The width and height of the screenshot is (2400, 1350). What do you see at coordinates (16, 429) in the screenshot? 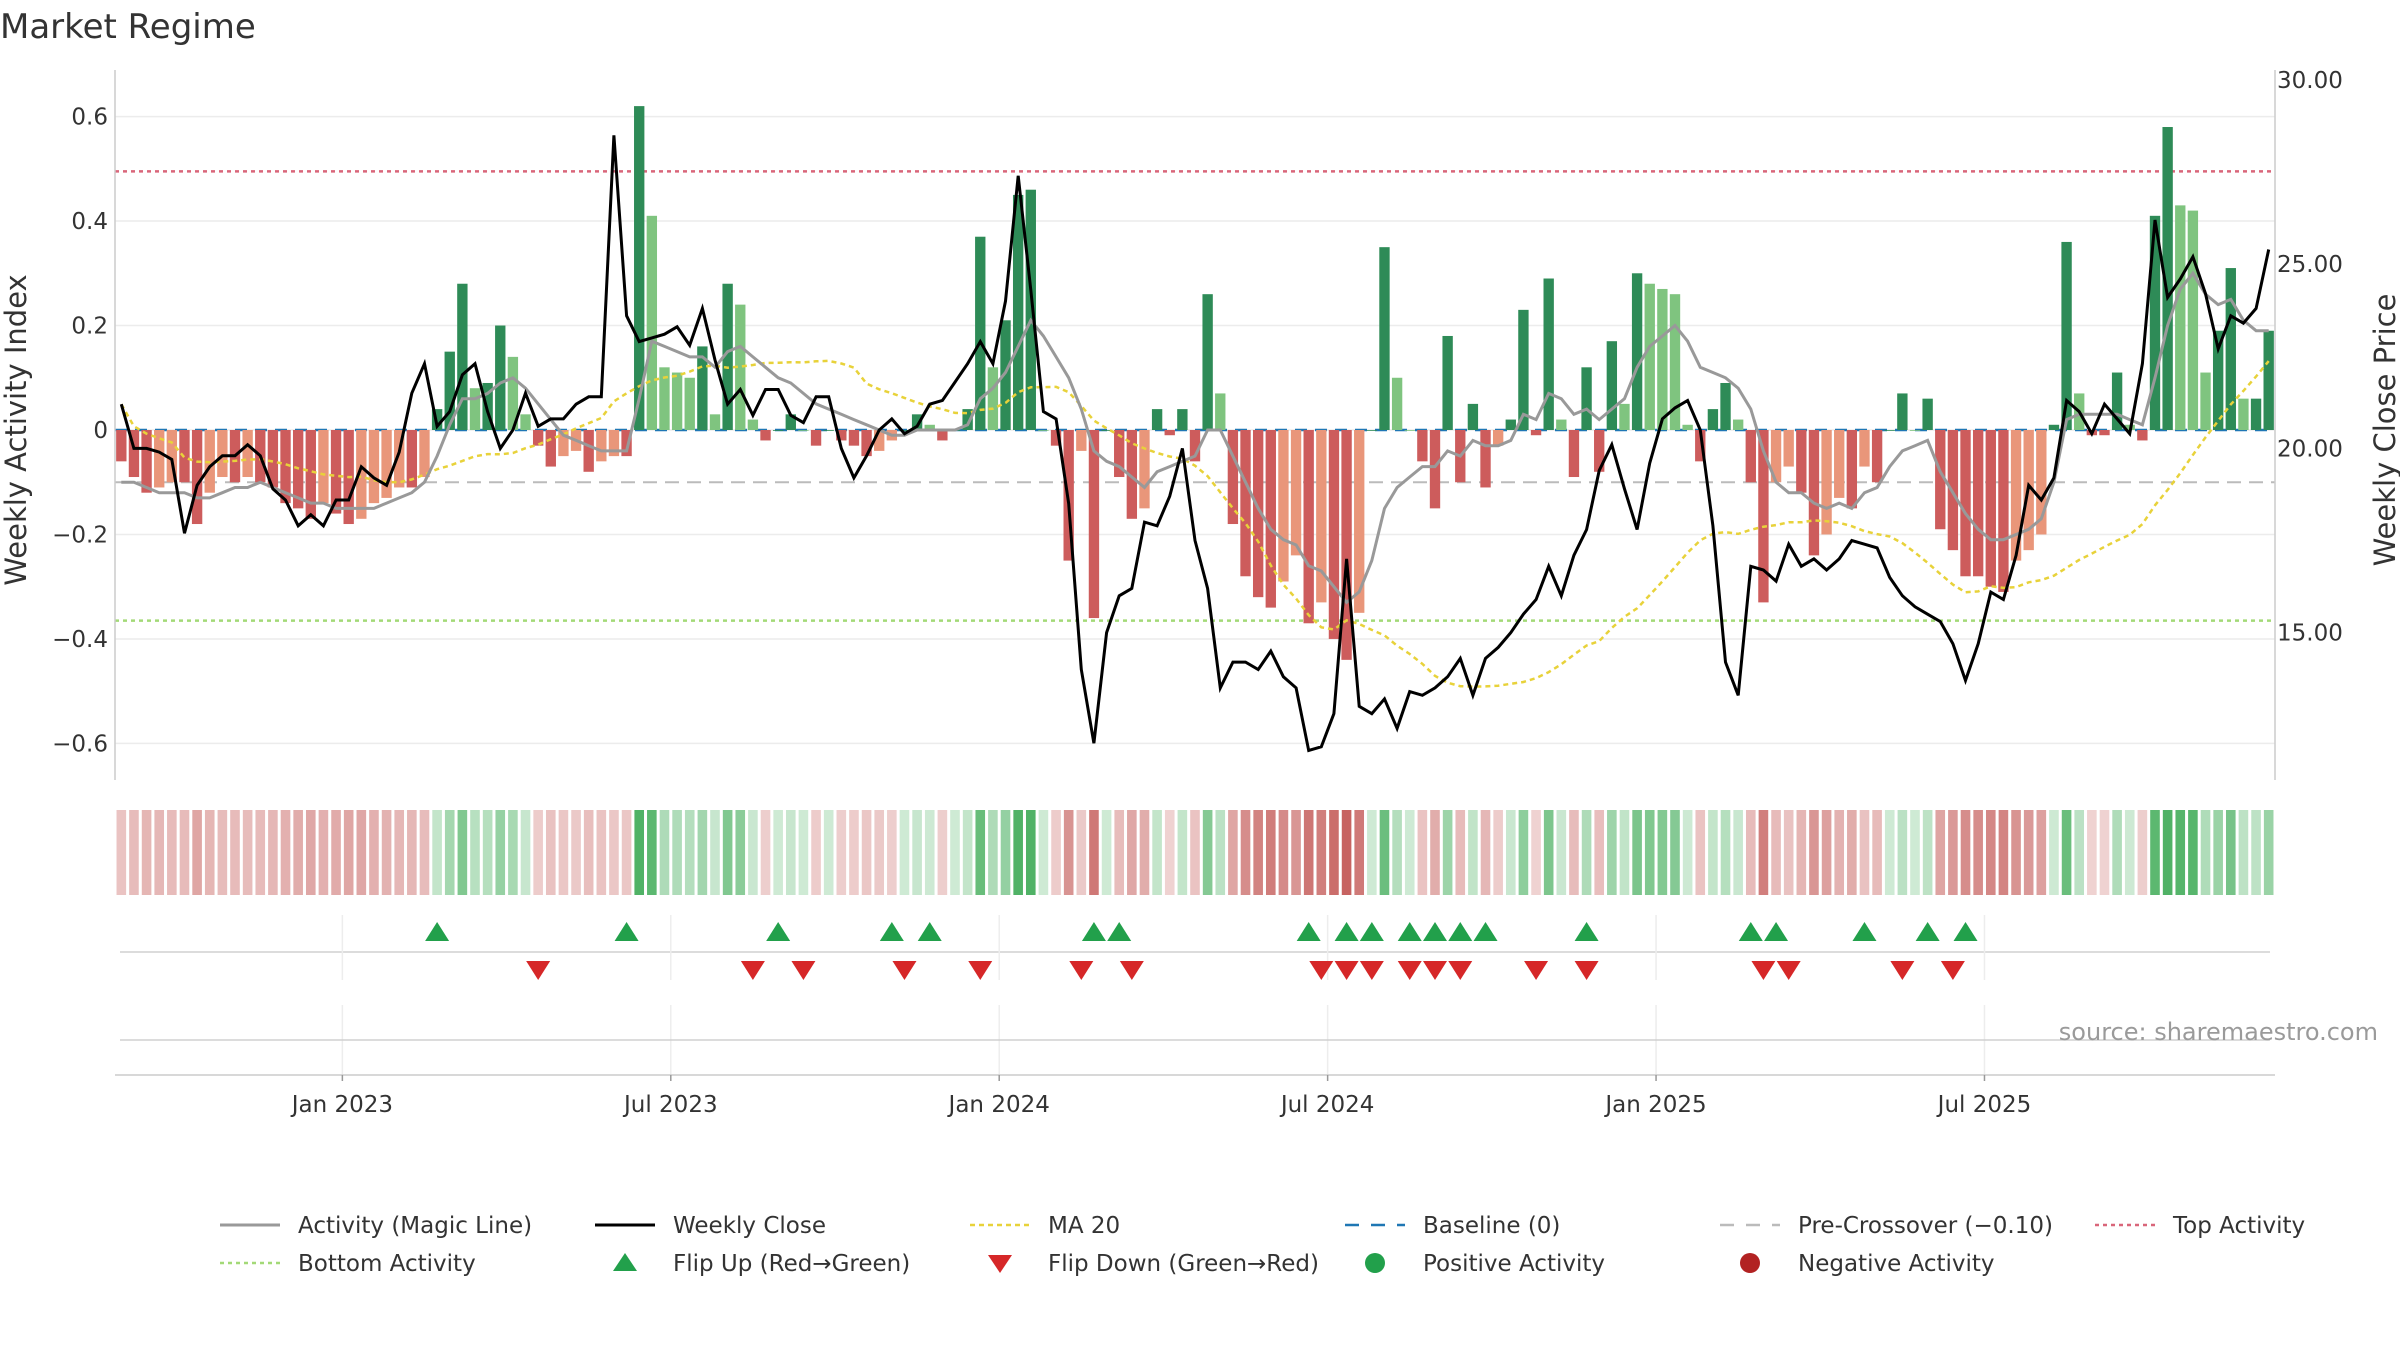
I see `y-axis-label: Weekly Activity Index` at bounding box center [16, 429].